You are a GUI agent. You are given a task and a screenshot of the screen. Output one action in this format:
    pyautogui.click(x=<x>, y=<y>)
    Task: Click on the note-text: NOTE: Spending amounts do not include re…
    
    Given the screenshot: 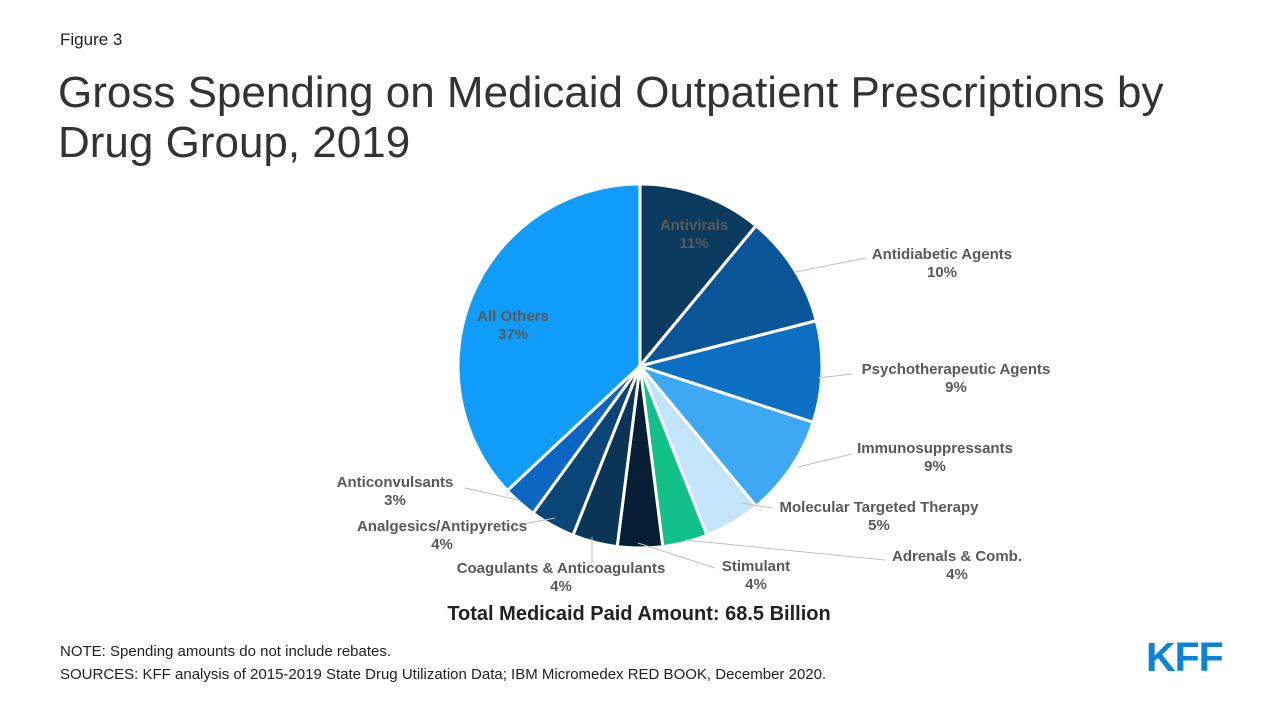 What is the action you would take?
    pyautogui.click(x=226, y=651)
    